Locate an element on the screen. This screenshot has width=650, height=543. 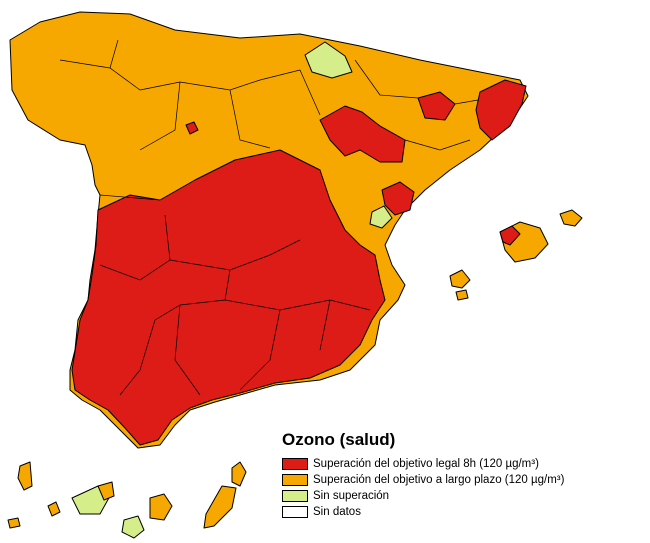
legend-item-no-exceedance: Sin superación is located at coordinates (452, 495).